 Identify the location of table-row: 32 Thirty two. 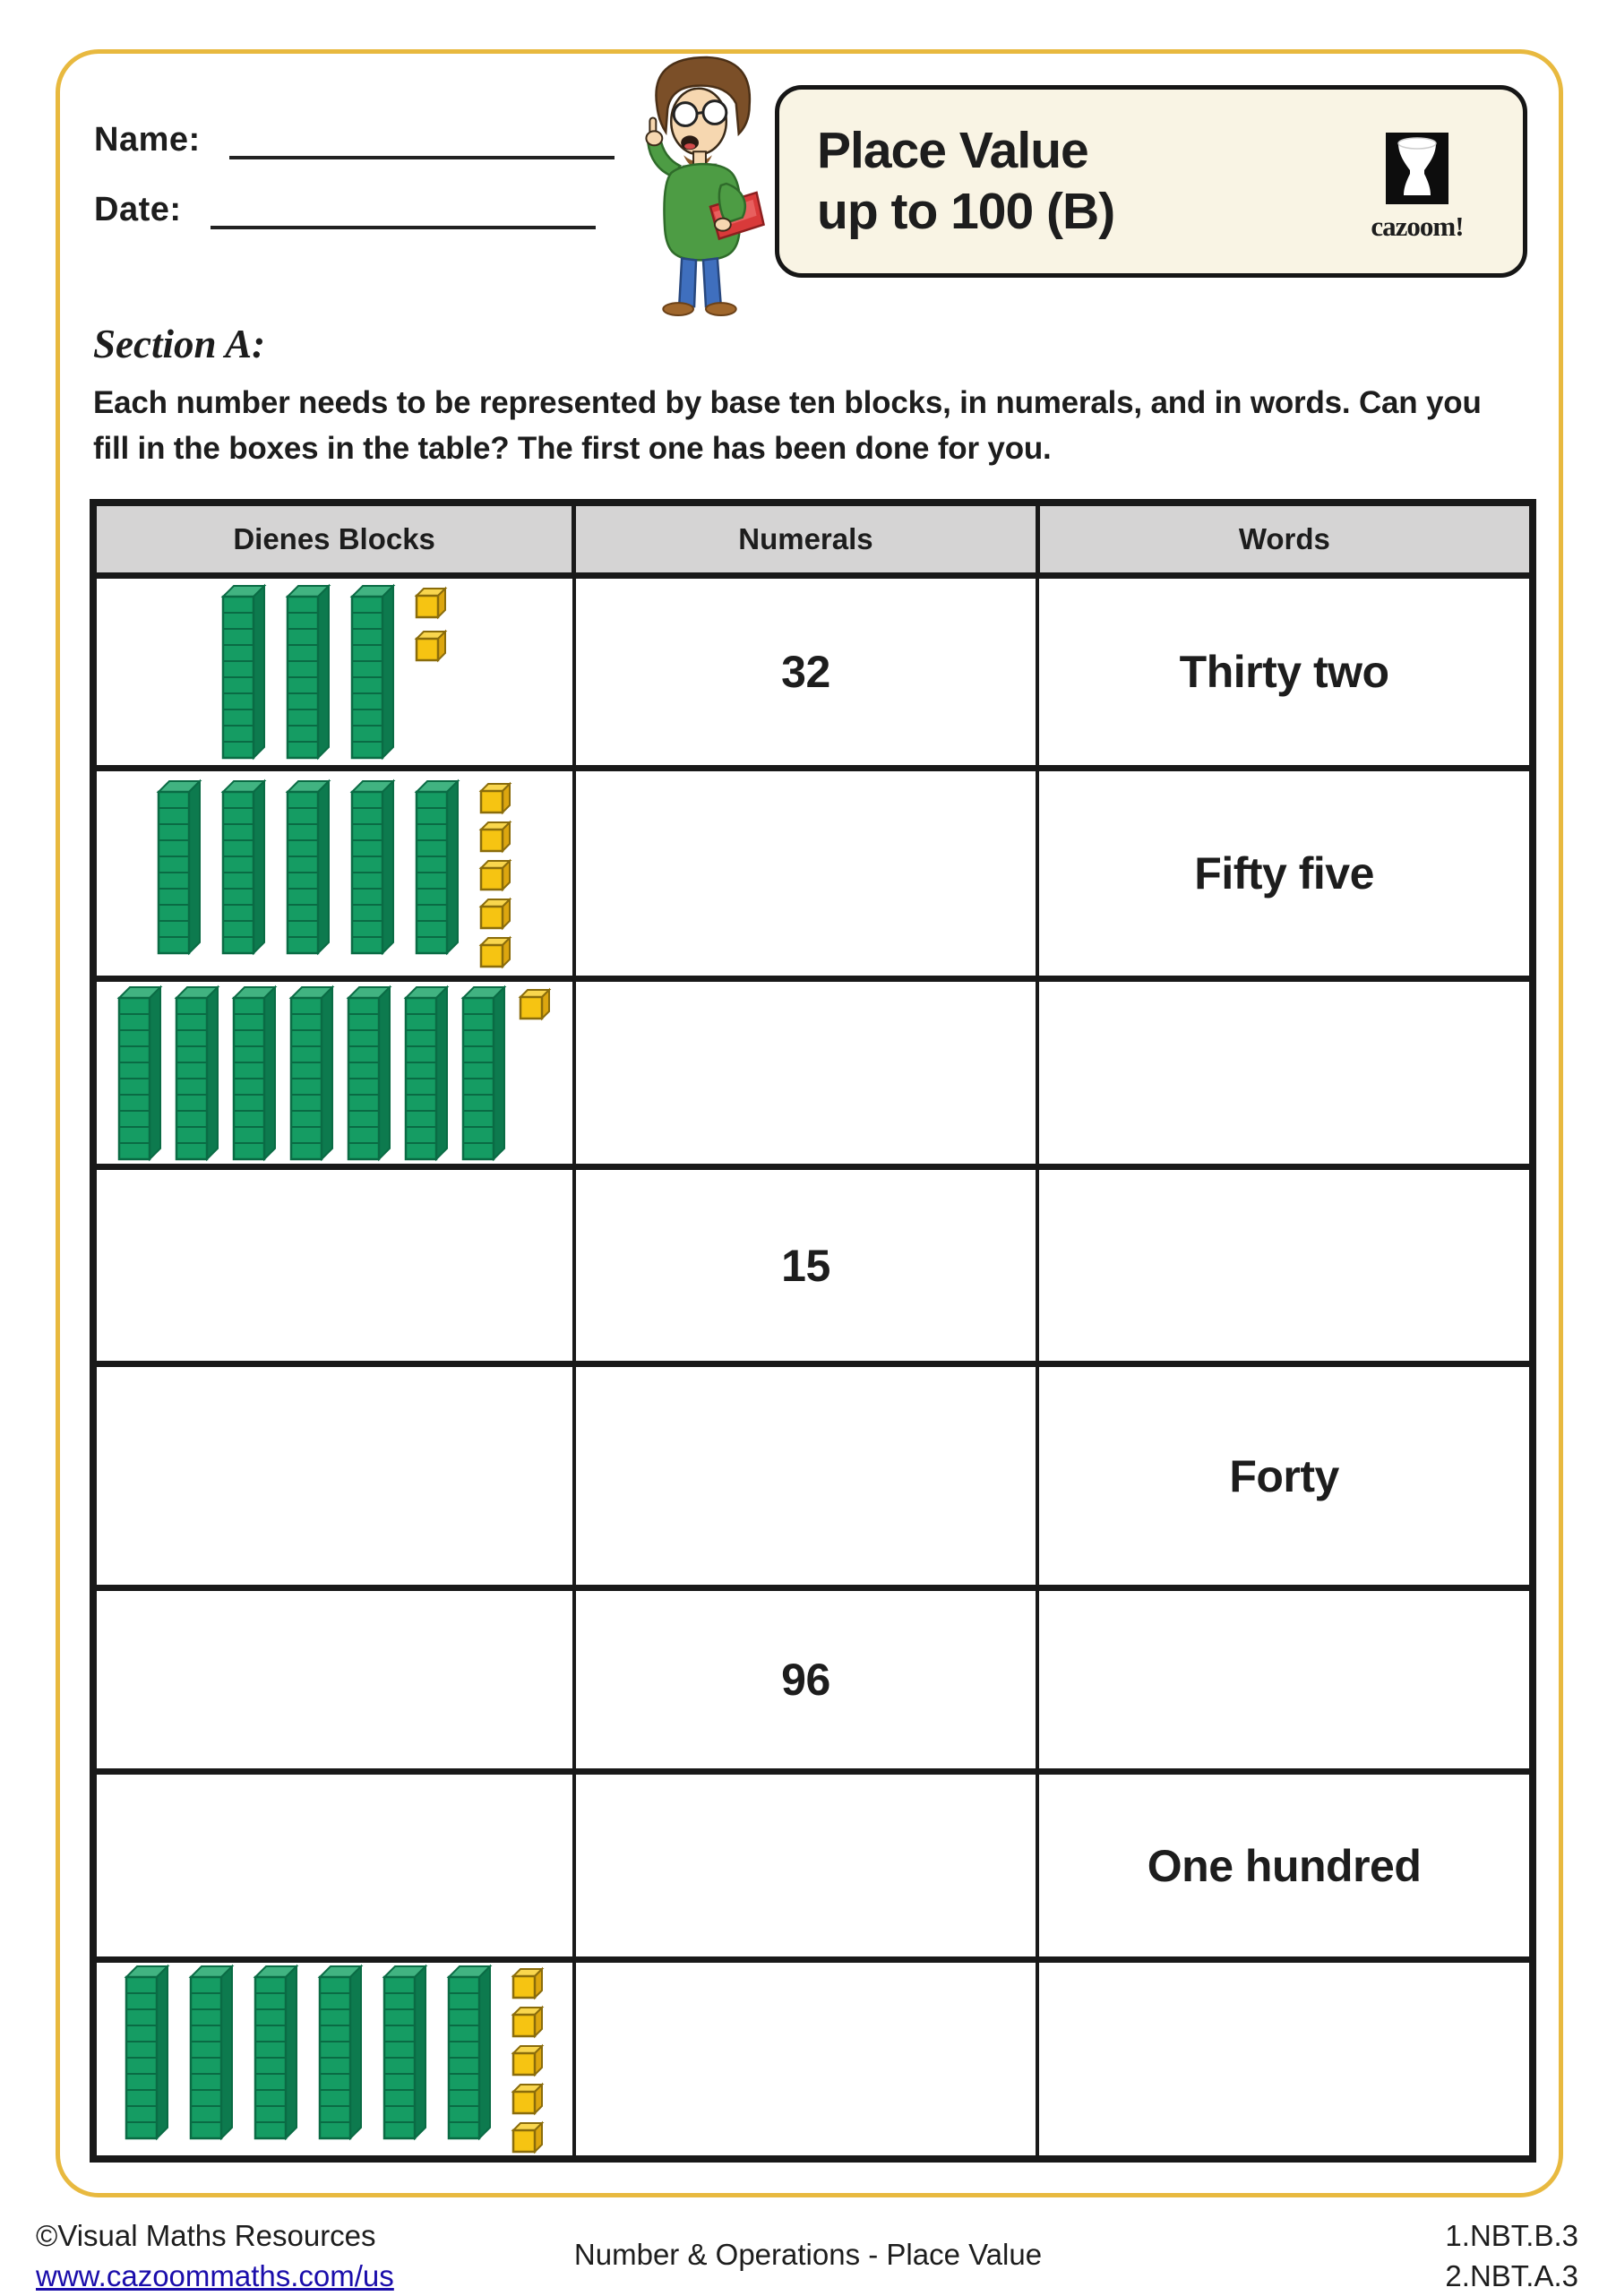
(813, 671).